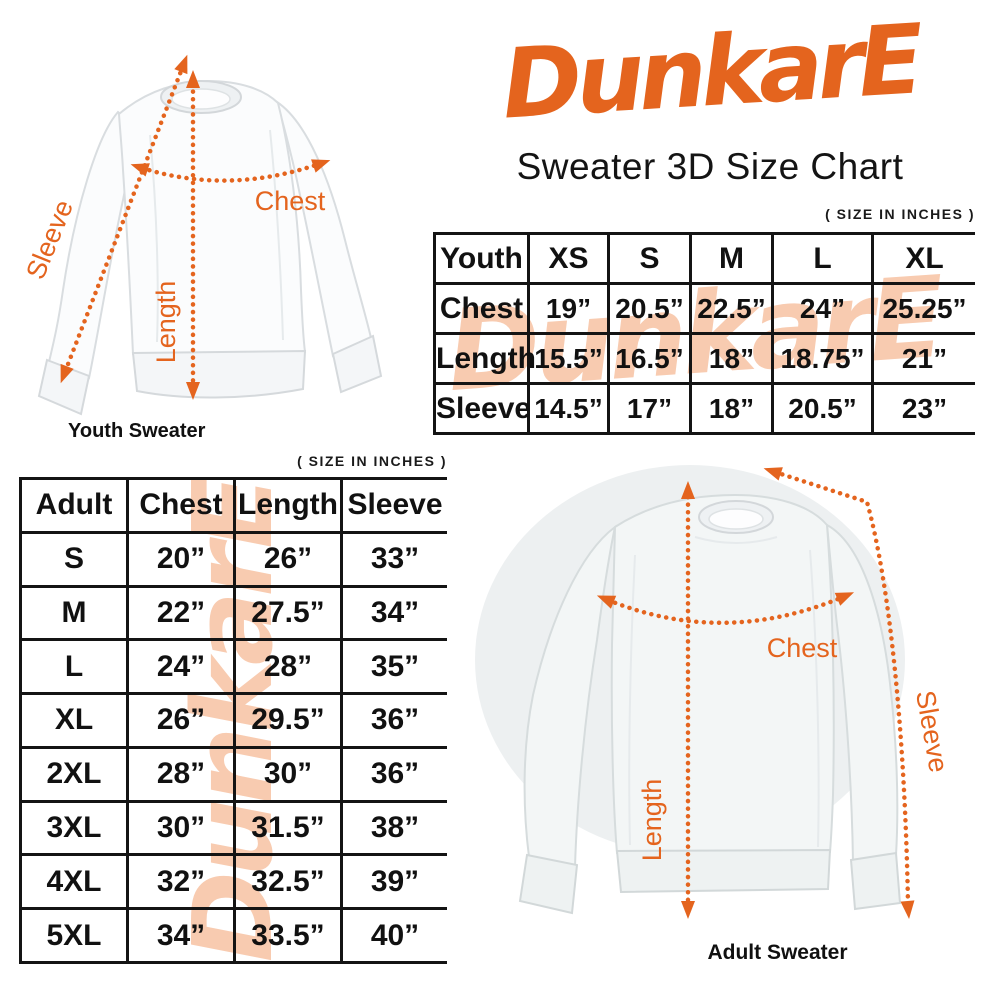 This screenshot has width=1000, height=1000. I want to click on size-value: 38”, so click(393, 828).